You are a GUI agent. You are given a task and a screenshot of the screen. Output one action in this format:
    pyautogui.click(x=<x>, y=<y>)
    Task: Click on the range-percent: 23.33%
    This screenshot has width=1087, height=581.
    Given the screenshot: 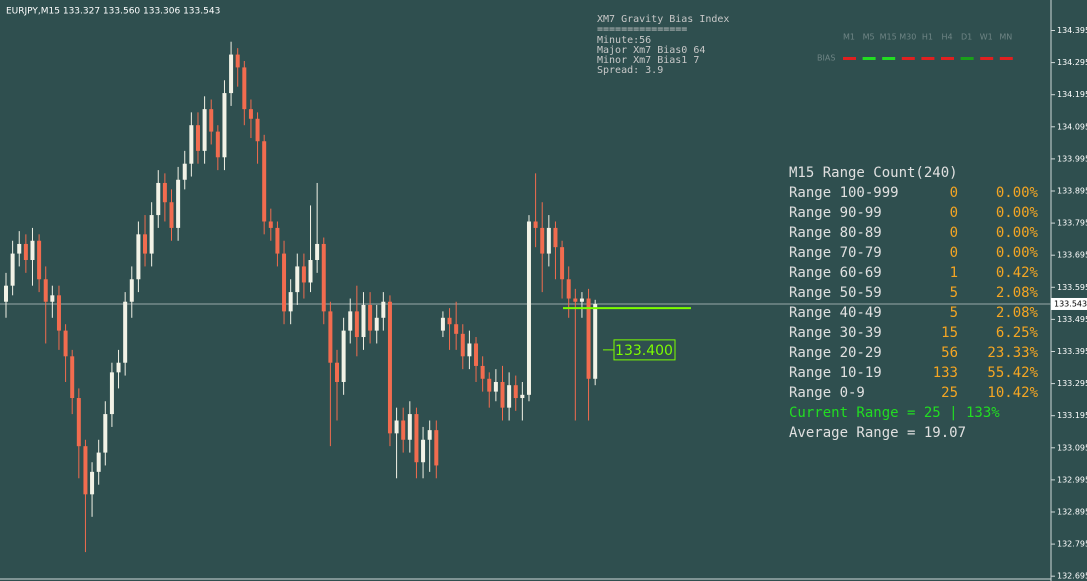 What is the action you would take?
    pyautogui.click(x=1012, y=353)
    